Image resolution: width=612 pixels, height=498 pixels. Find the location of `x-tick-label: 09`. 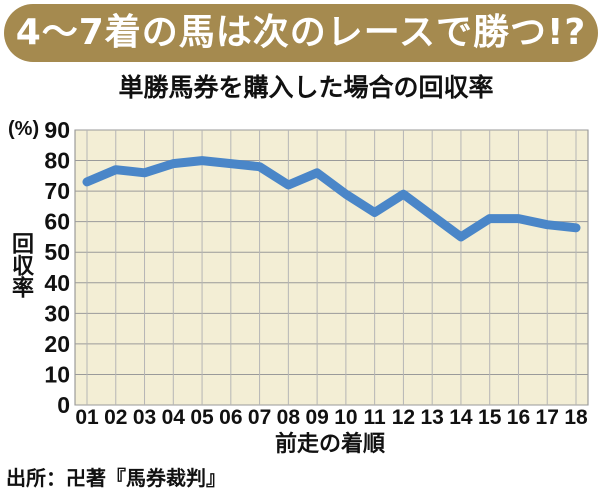

x-tick-label: 09 is located at coordinates (316, 417).